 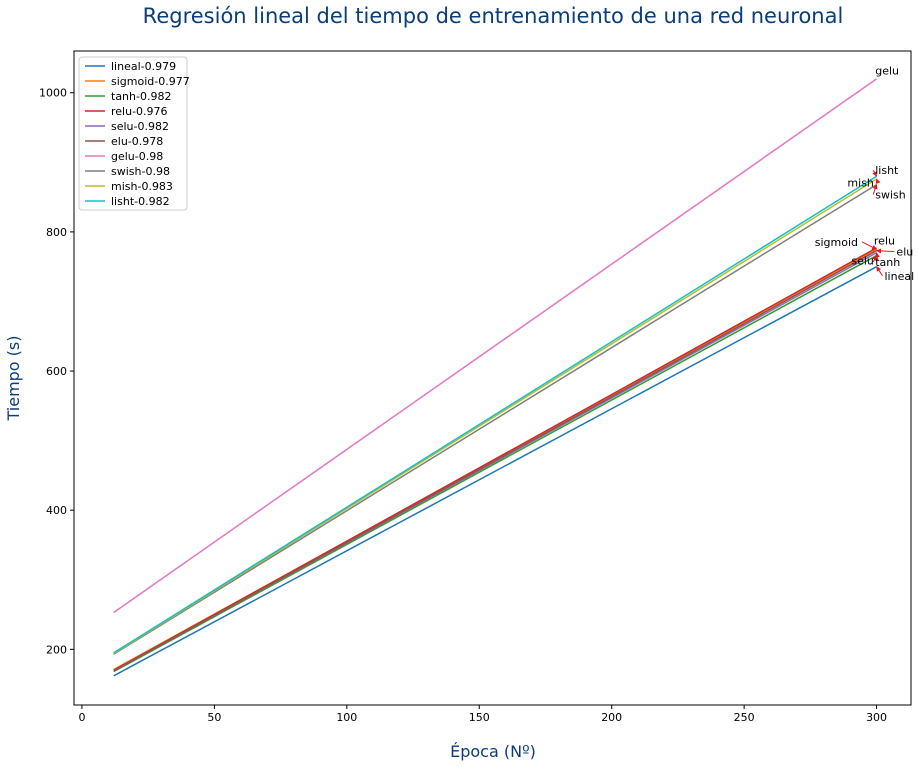 I want to click on legend-entry-gelu: gelu-0.98, so click(x=137, y=156).